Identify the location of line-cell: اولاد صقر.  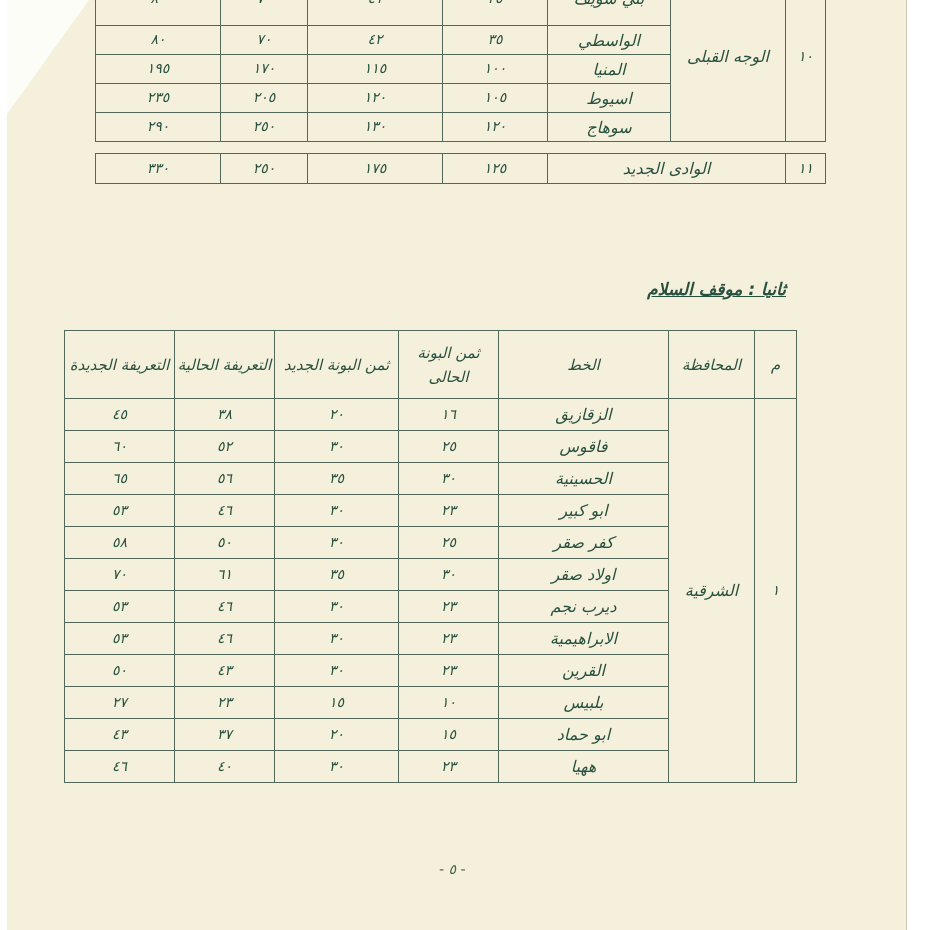
(583, 574).